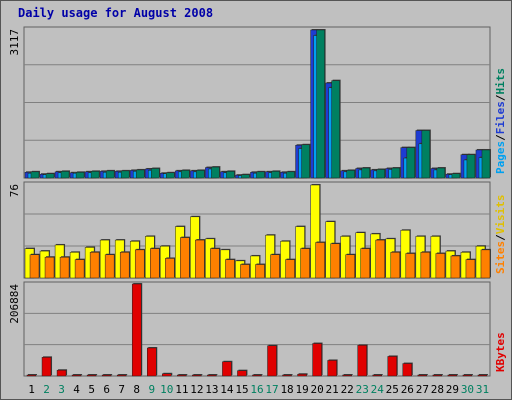 The height and width of the screenshot is (400, 512). What do you see at coordinates (31, 389) in the screenshot?
I see `x-tick-label: 1` at bounding box center [31, 389].